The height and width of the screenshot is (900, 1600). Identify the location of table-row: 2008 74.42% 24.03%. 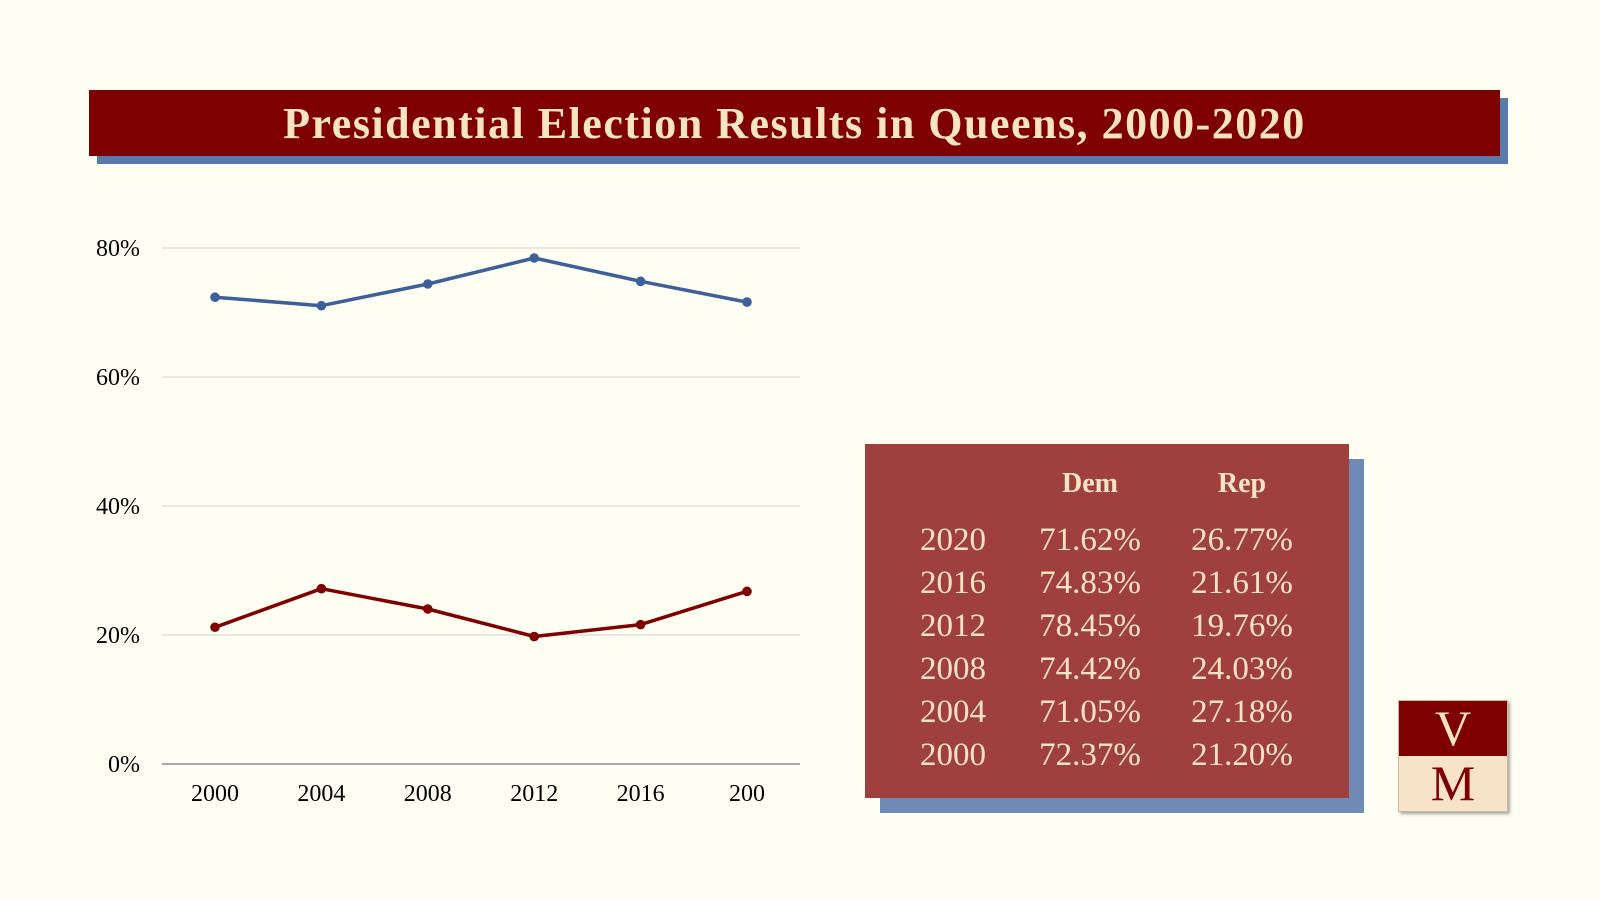
(1107, 669).